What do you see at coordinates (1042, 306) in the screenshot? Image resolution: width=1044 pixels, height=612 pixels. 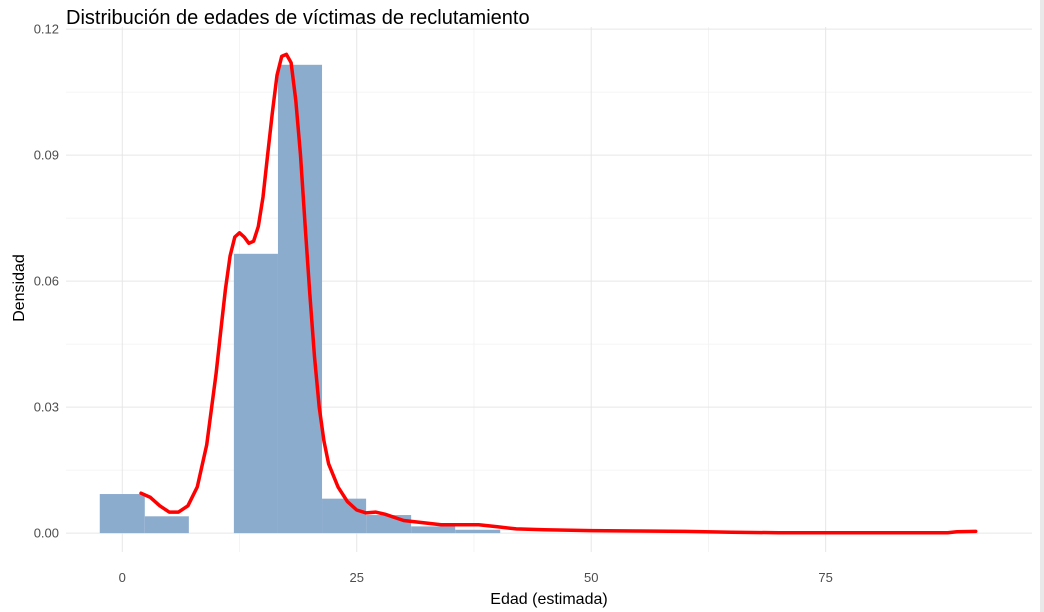 I see `right-window-edge` at bounding box center [1042, 306].